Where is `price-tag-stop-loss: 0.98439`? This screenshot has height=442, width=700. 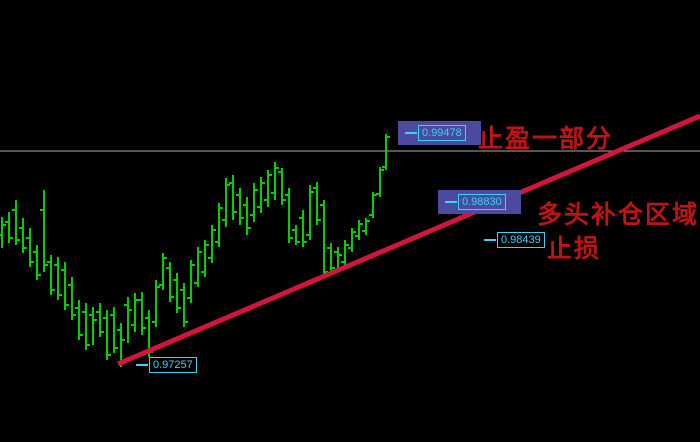
price-tag-stop-loss: 0.98439 is located at coordinates (514, 240).